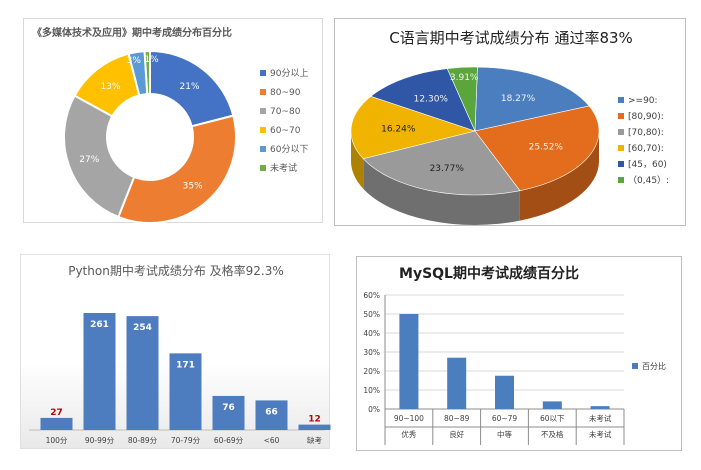 This screenshot has width=701, height=470. Describe the element at coordinates (151, 60) in the screenshot. I see `slice-label: 1%` at that location.